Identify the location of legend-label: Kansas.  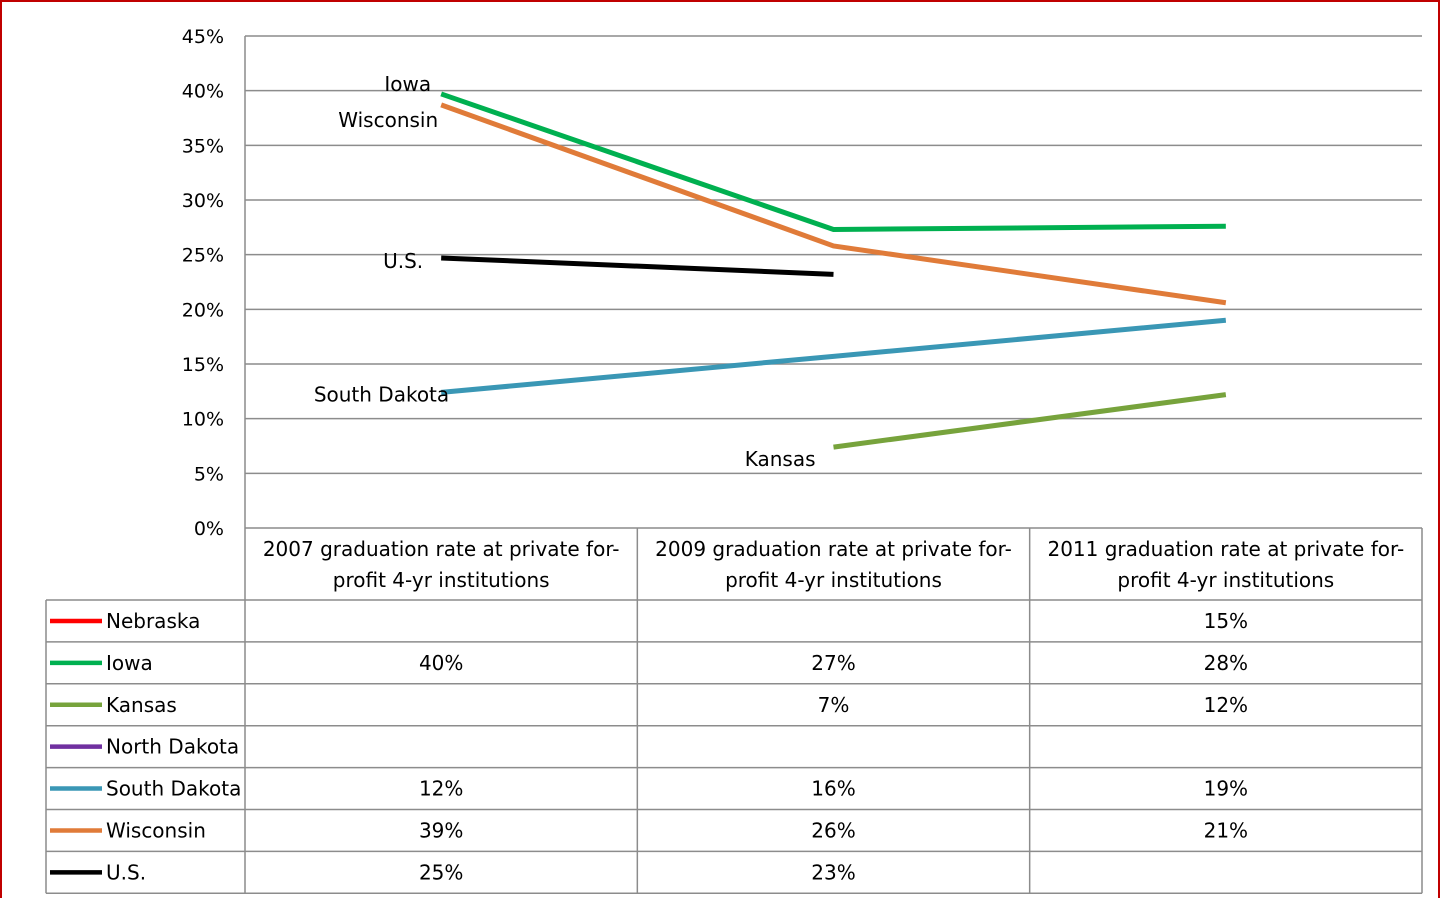
(141, 705).